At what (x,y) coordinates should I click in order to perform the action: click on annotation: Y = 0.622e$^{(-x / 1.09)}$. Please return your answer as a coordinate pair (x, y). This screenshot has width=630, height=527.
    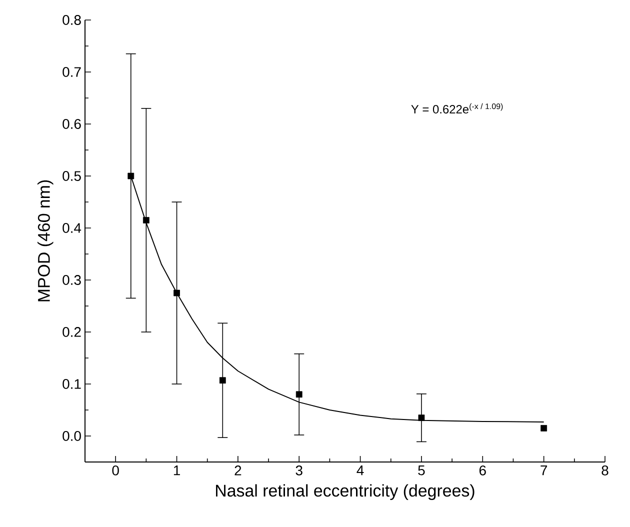
    Looking at the image, I should click on (457, 108).